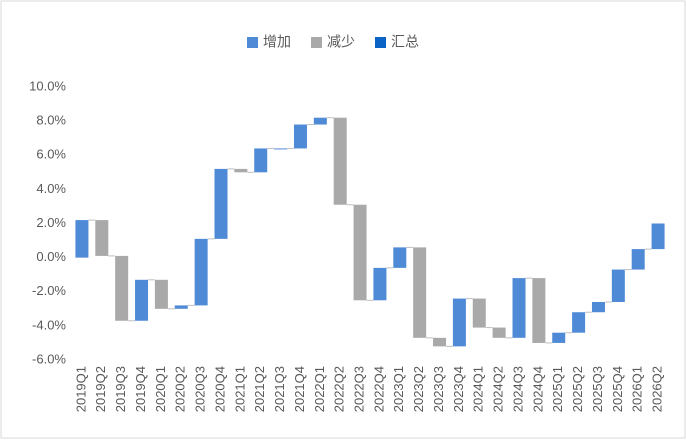 The height and width of the screenshot is (444, 686). Describe the element at coordinates (140, 389) in the screenshot. I see `x-tick-label: 2019Q4` at that location.